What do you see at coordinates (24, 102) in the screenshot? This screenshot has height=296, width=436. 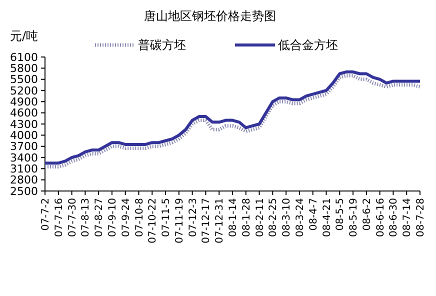 I see `y-tick-label: 4900` at bounding box center [24, 102].